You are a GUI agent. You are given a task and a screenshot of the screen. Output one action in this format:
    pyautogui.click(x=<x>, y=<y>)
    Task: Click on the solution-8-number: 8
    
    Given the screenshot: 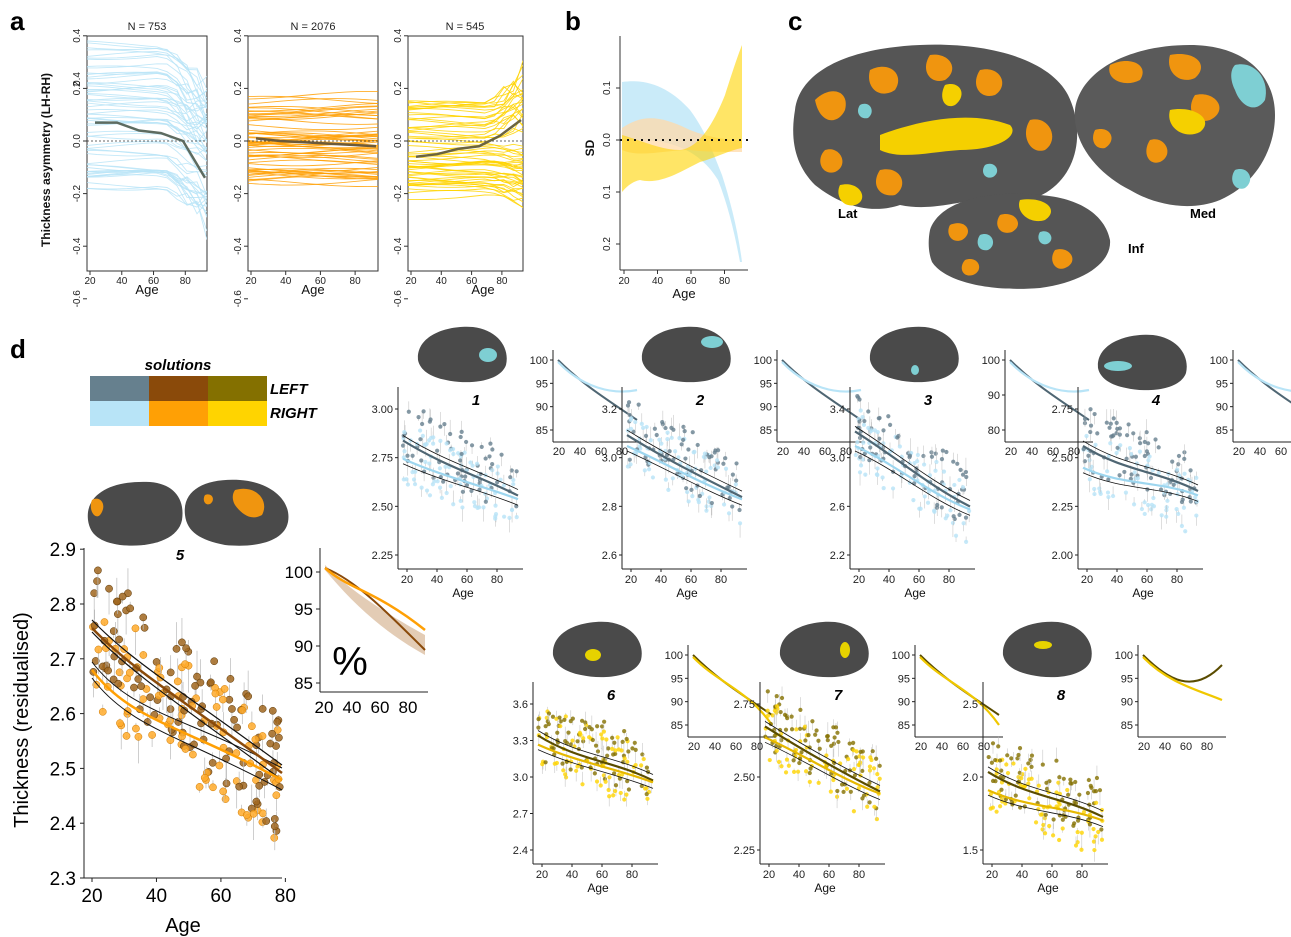 What is the action you would take?
    pyautogui.click(x=1061, y=695)
    